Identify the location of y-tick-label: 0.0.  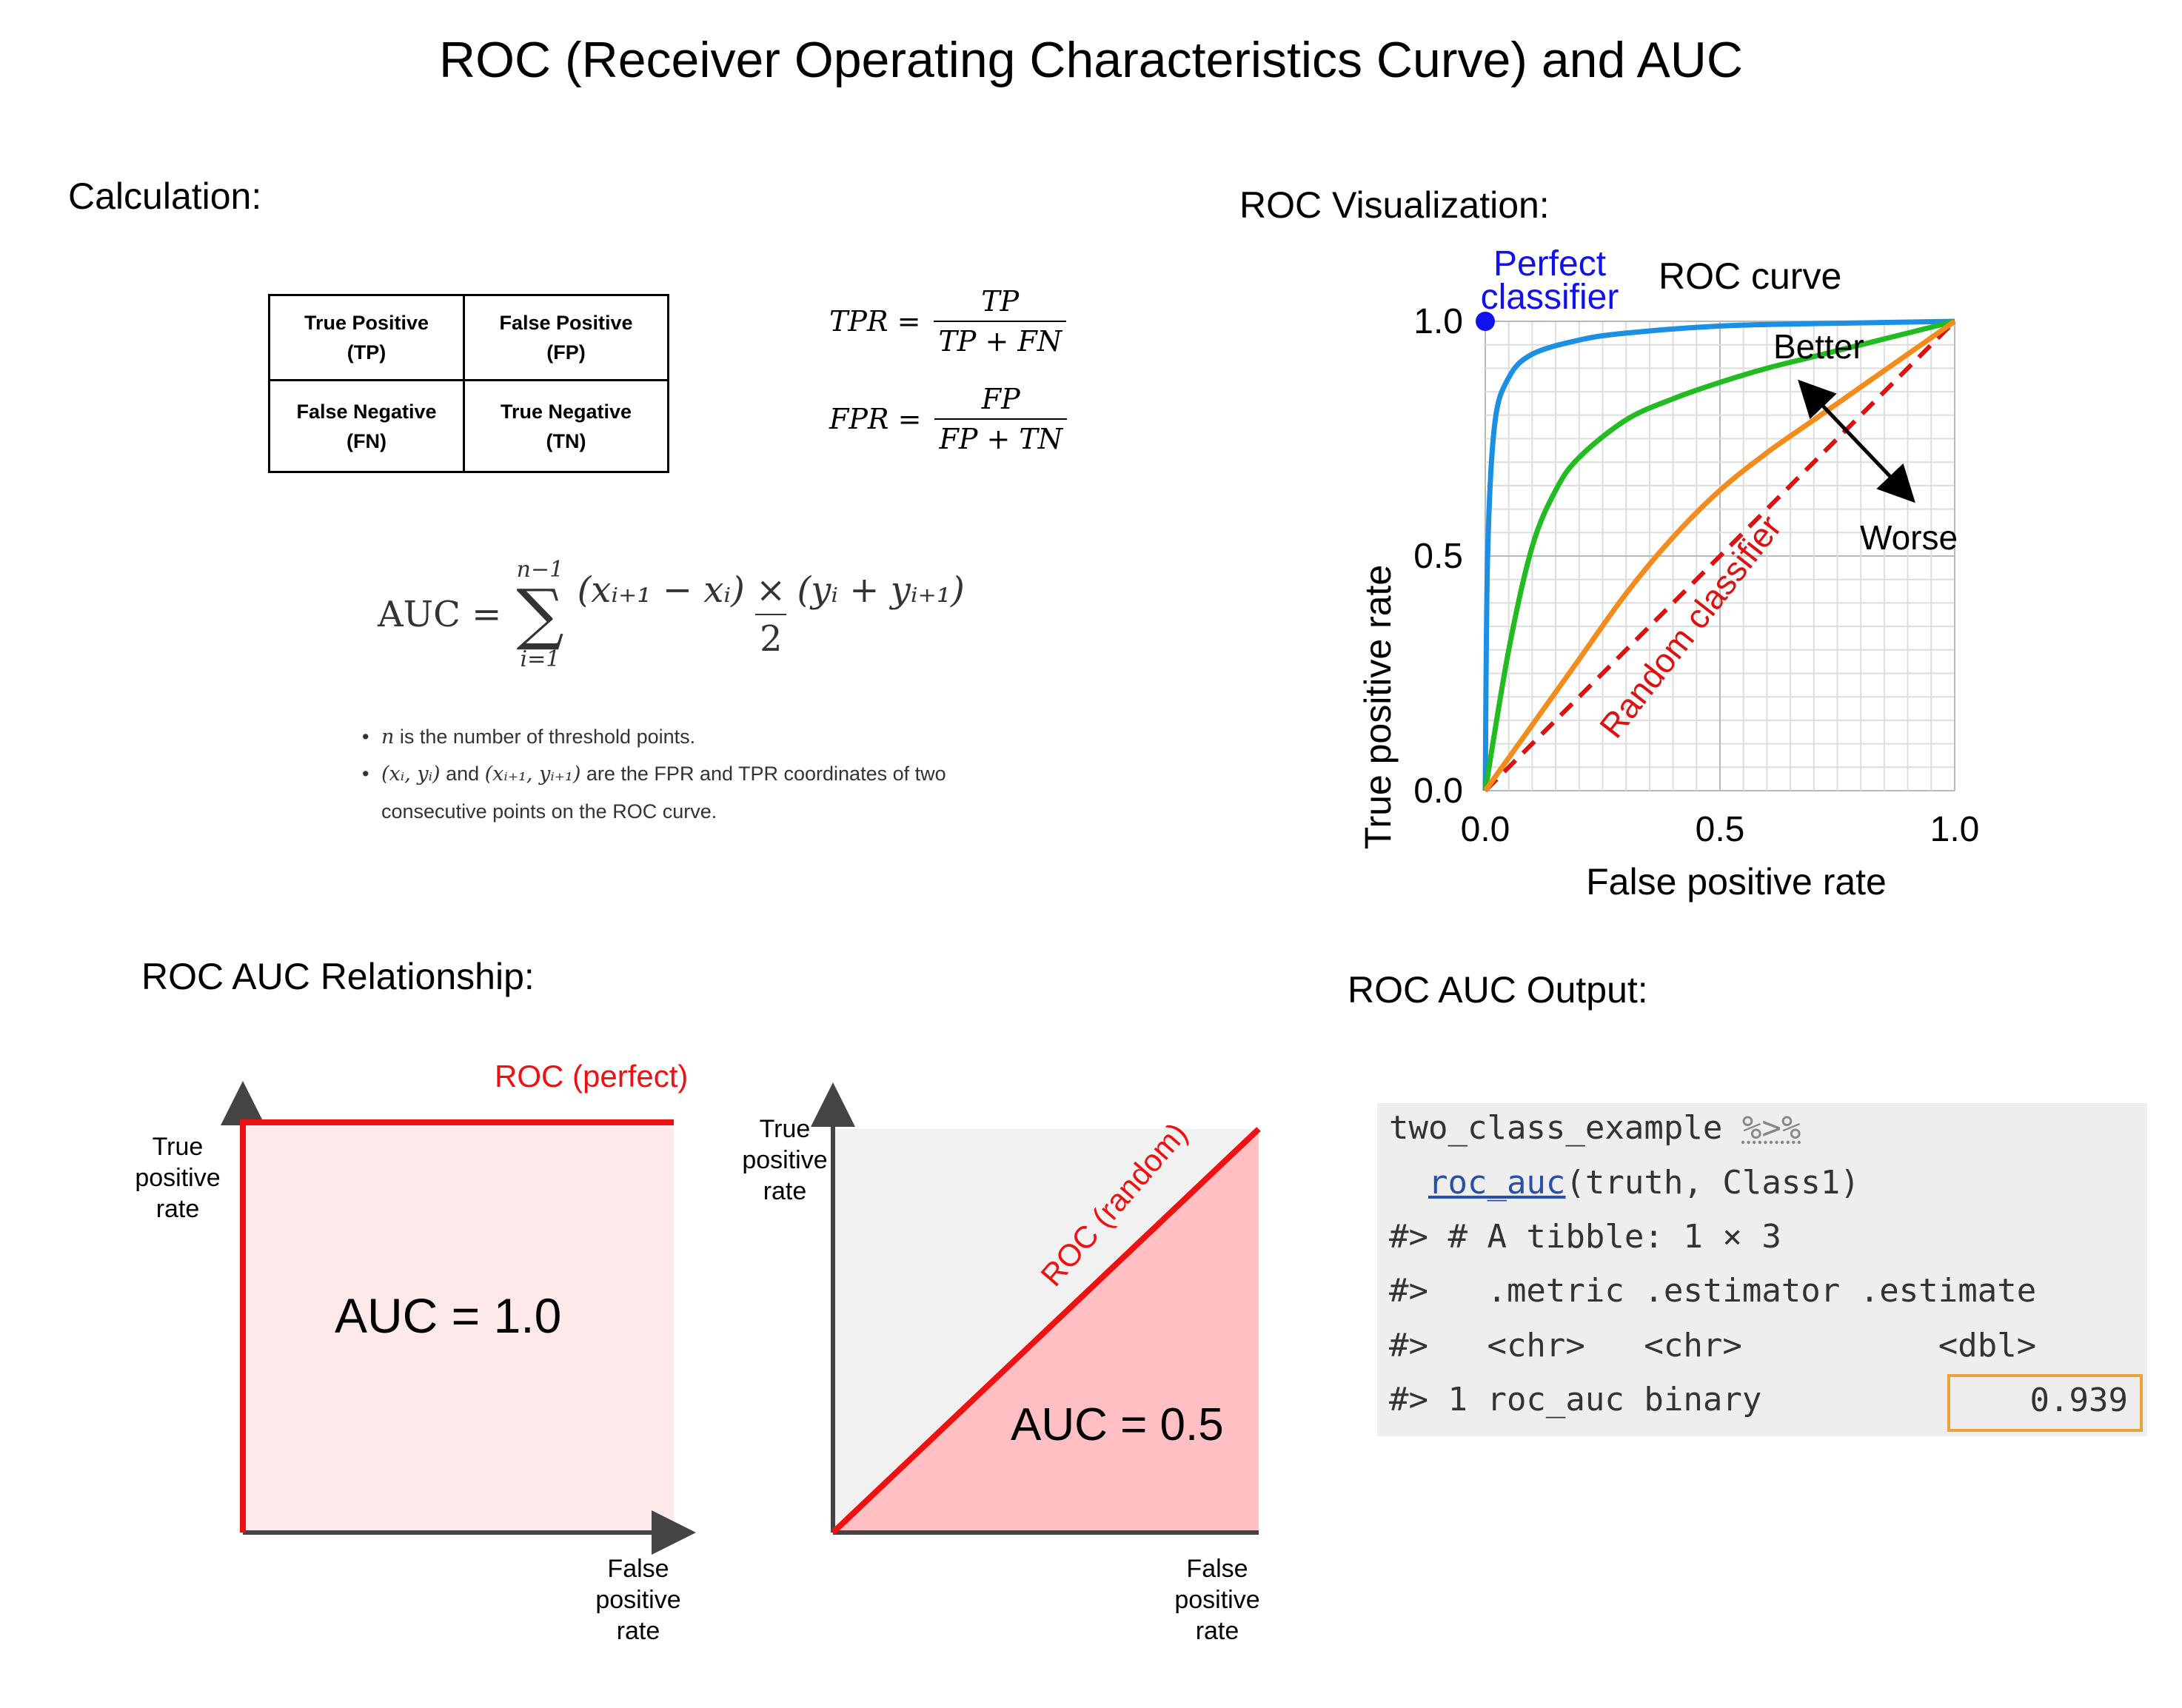
(1438, 791).